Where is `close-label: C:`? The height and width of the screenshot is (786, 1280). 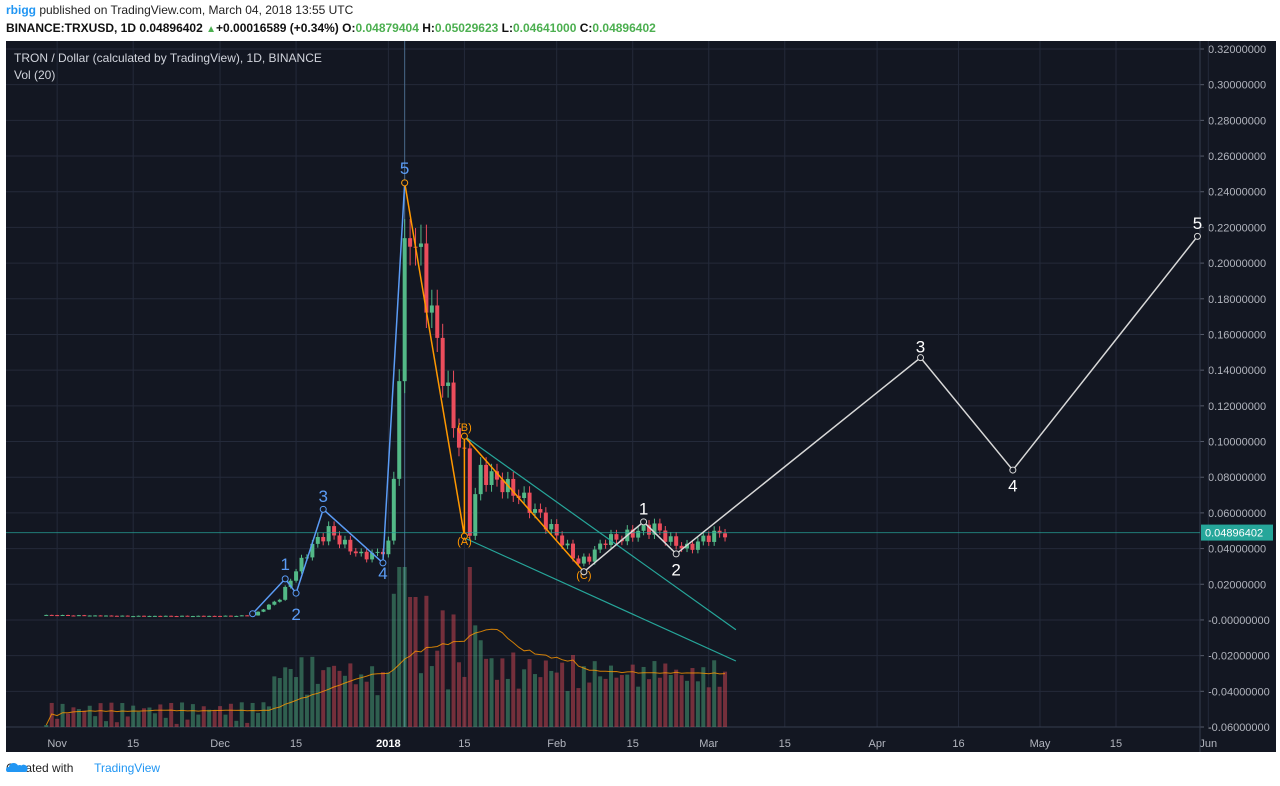
close-label: C: is located at coordinates (586, 28).